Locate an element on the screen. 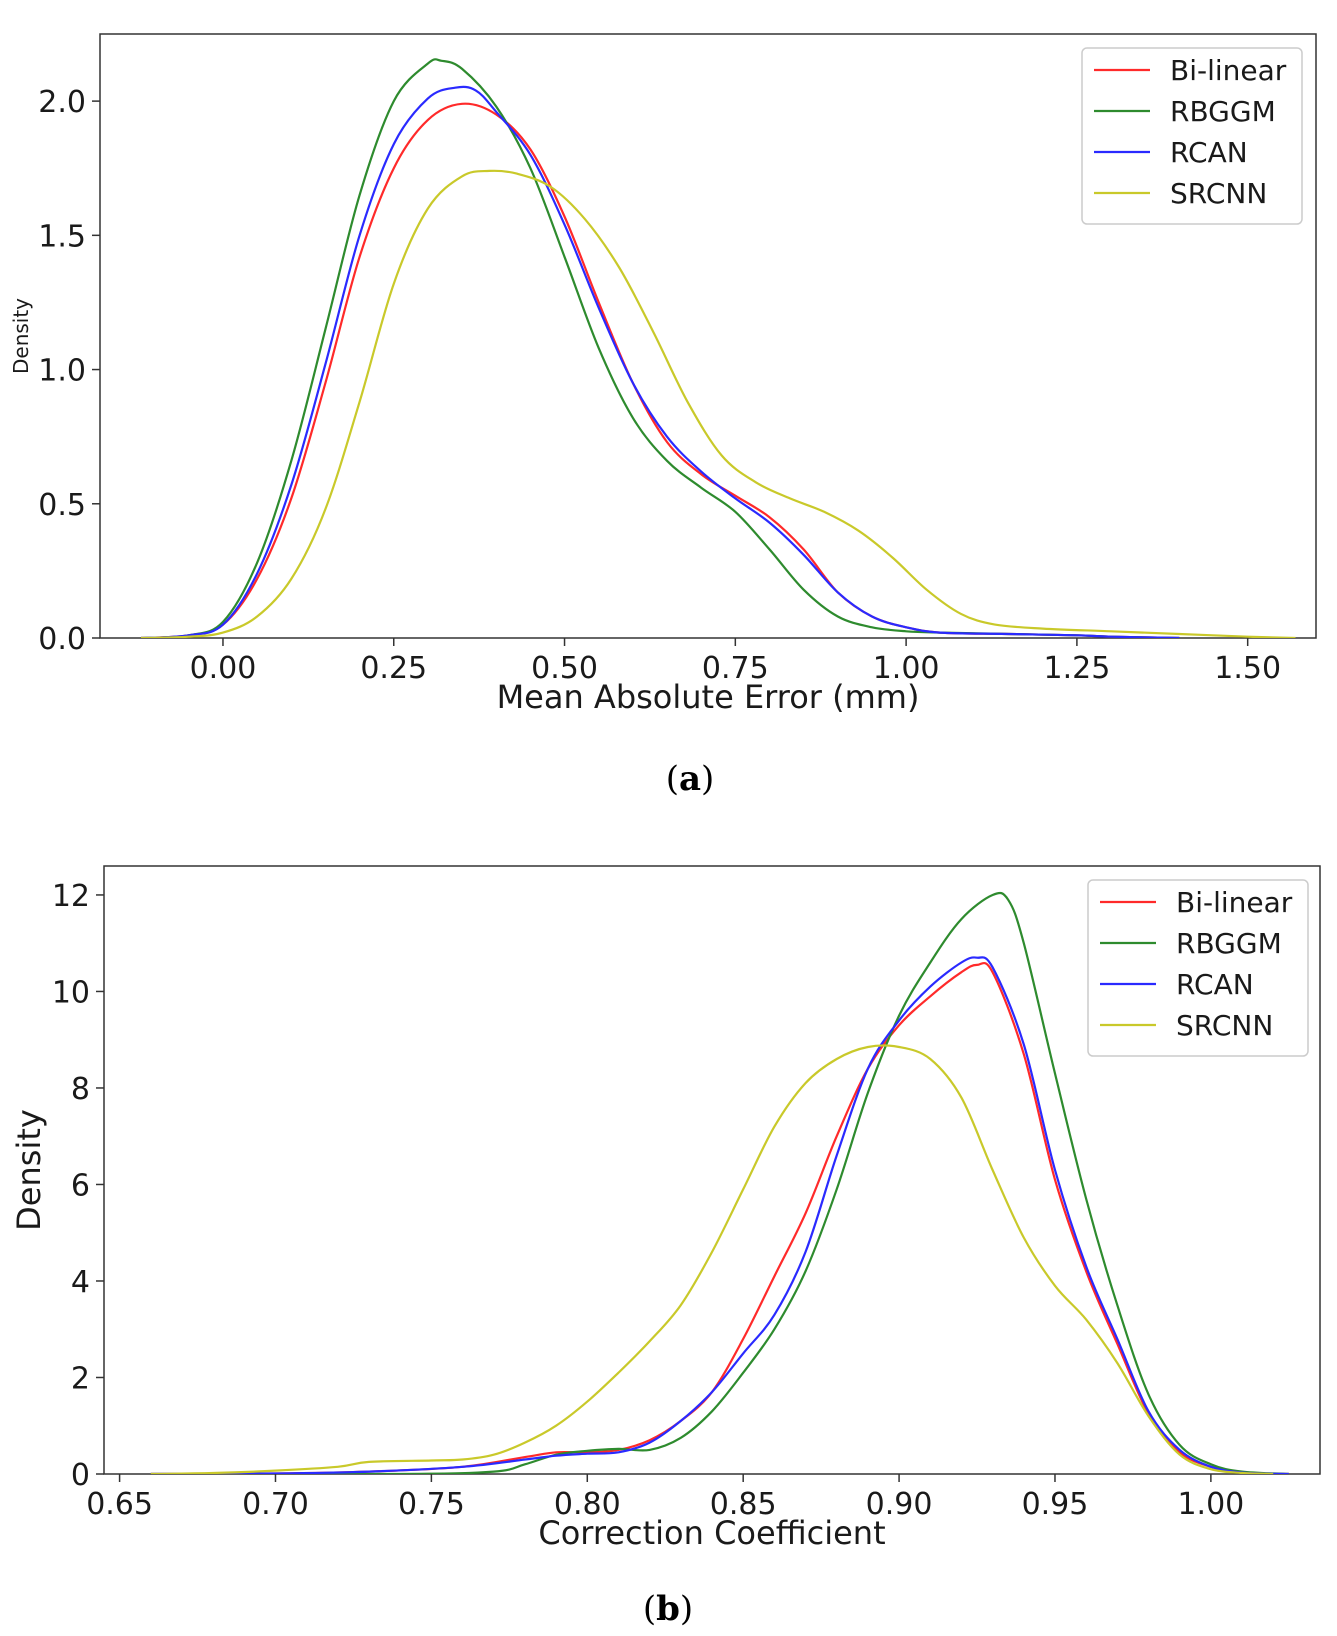 This screenshot has width=1337, height=1636. x-tick-label: 0.80 is located at coordinates (587, 1504).